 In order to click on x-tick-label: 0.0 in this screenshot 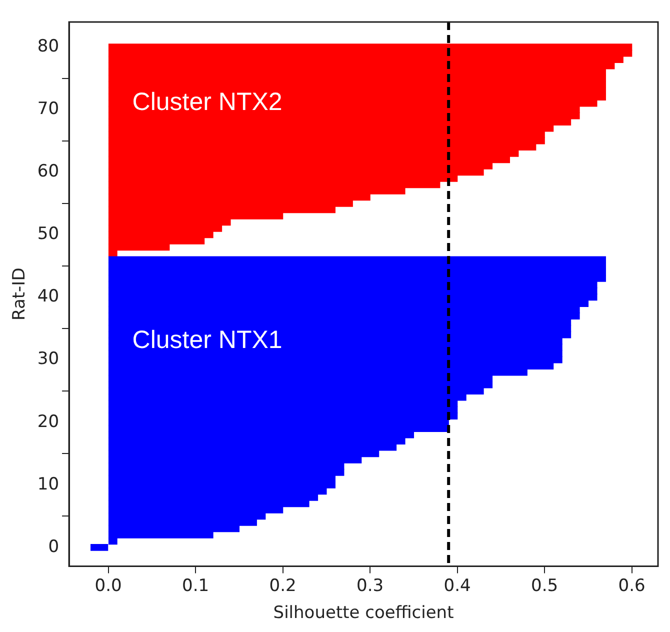, I will do `click(108, 586)`.